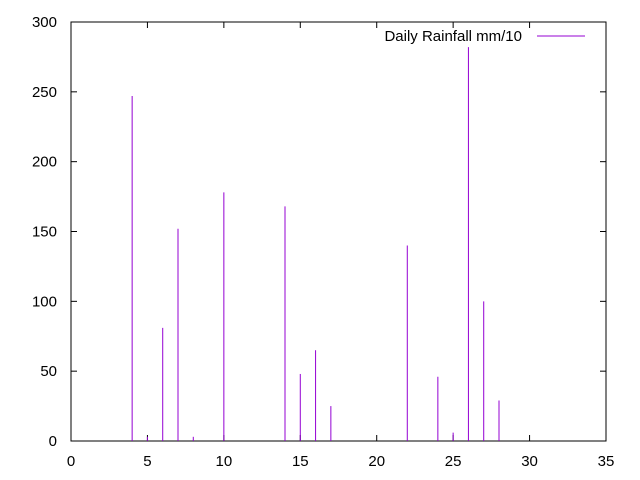 This screenshot has height=480, width=640. Describe the element at coordinates (71, 461) in the screenshot. I see `x-tick-label: 0` at that location.